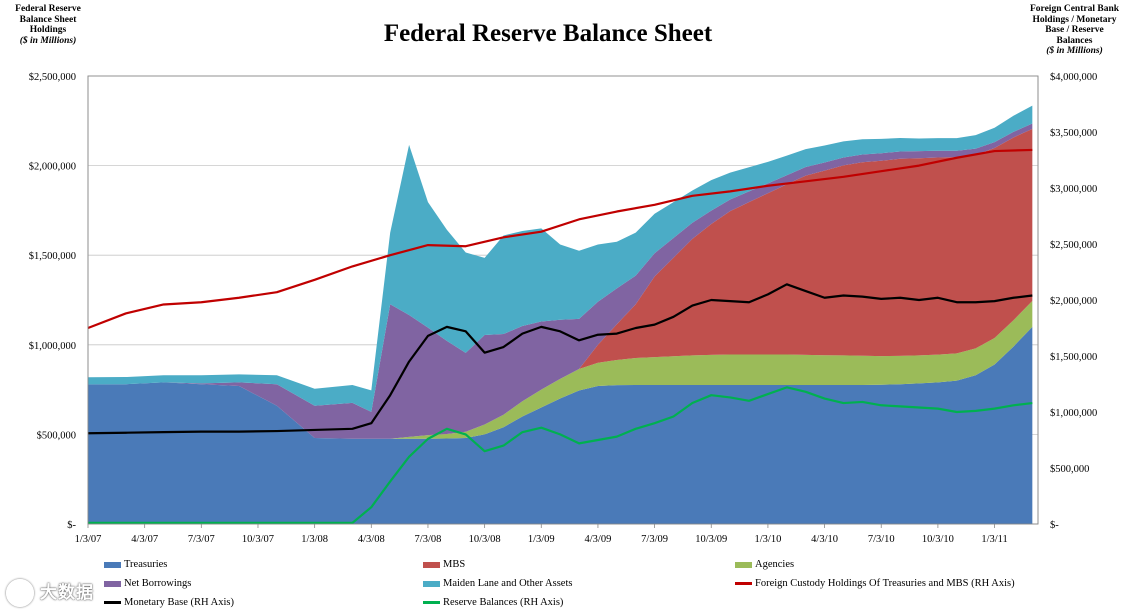 Image resolution: width=1127 pixels, height=614 pixels. Describe the element at coordinates (48, 19) in the screenshot. I see `left-axis-title-line: Balance Sheet` at that location.